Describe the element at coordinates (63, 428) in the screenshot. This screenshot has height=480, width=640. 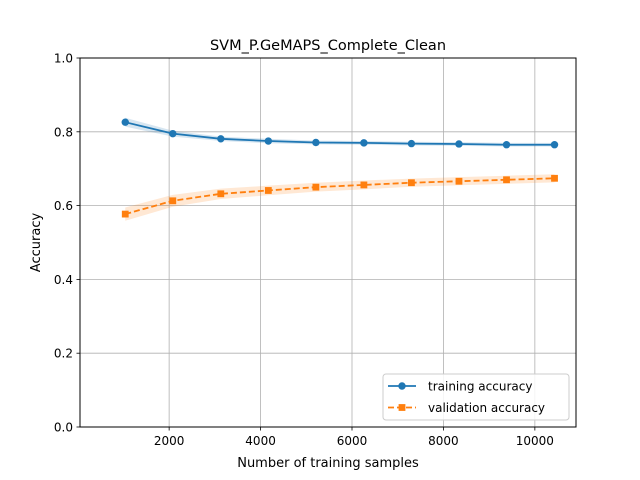
I see `y-tick-label: 0.0` at that location.